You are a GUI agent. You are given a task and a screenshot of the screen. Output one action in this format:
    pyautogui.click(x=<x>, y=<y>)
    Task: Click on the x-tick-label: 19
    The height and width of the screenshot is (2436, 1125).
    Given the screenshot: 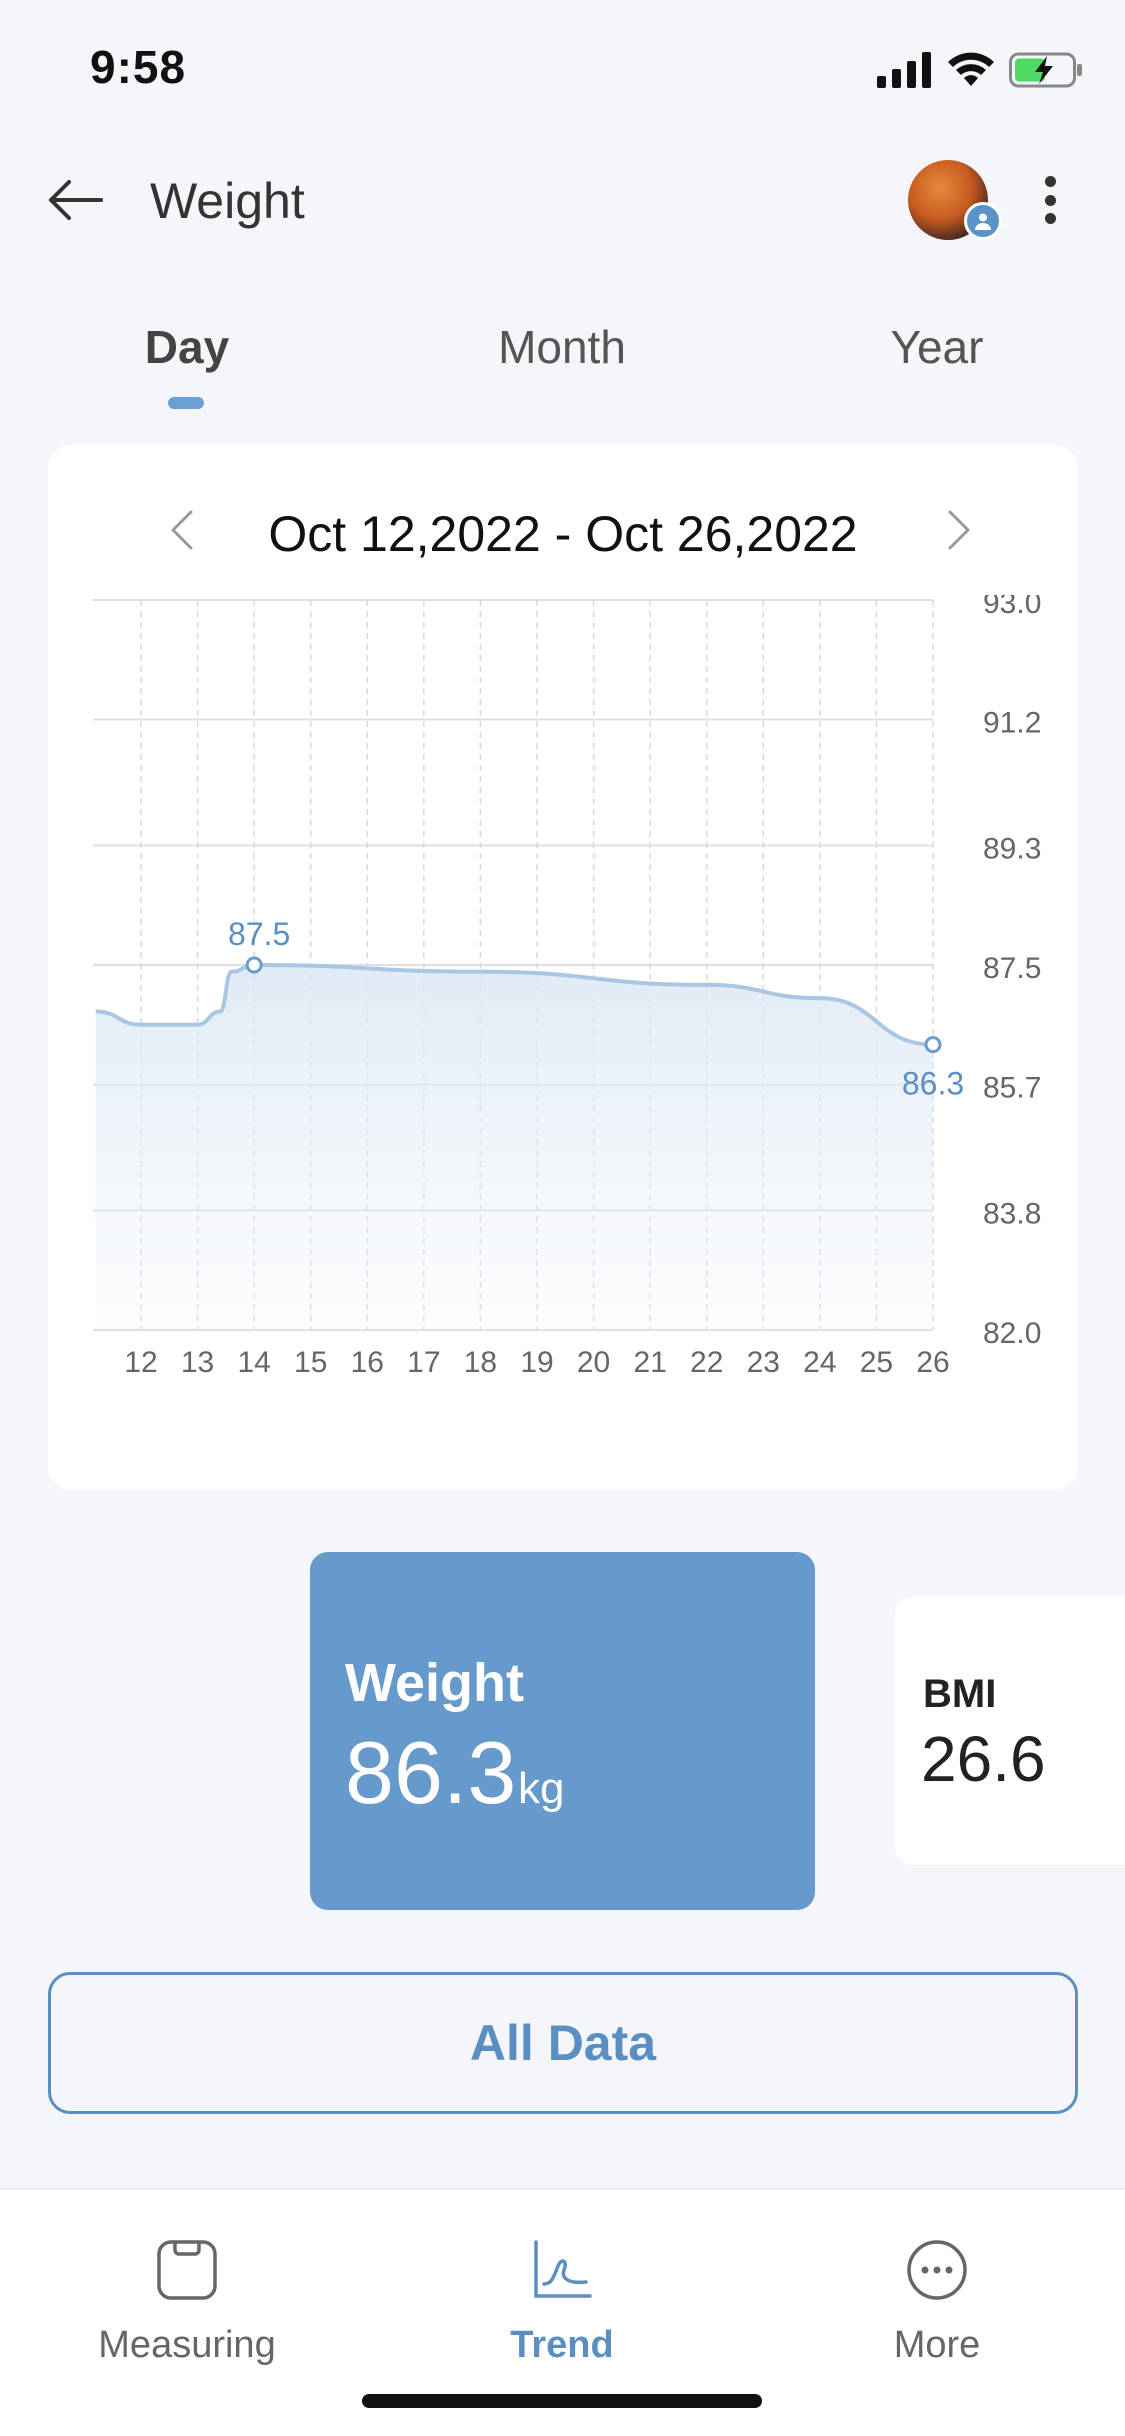 What is the action you would take?
    pyautogui.click(x=536, y=1362)
    